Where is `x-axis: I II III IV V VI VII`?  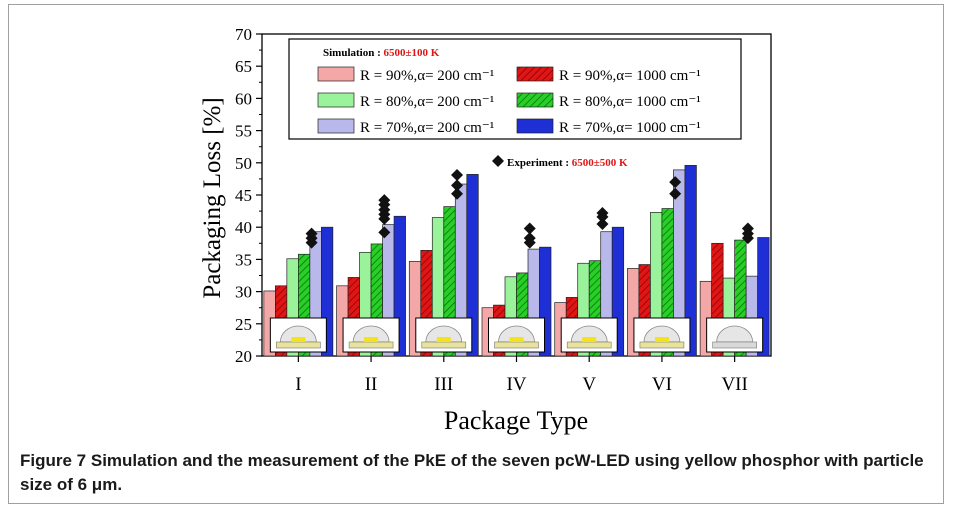
x-axis: I II III IV V VI VII is located at coordinates (521, 375).